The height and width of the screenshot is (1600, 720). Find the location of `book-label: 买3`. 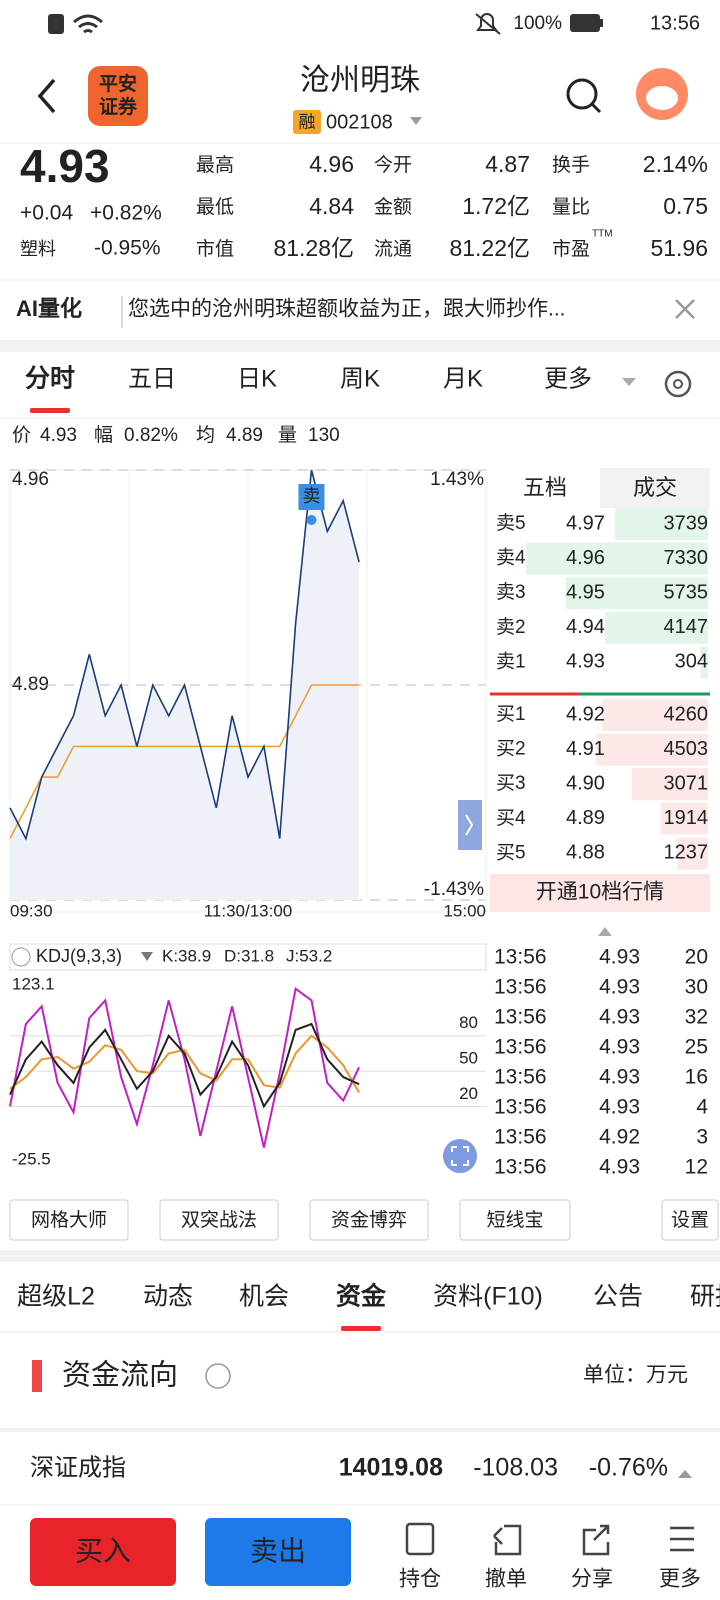

book-label: 买3 is located at coordinates (511, 783).